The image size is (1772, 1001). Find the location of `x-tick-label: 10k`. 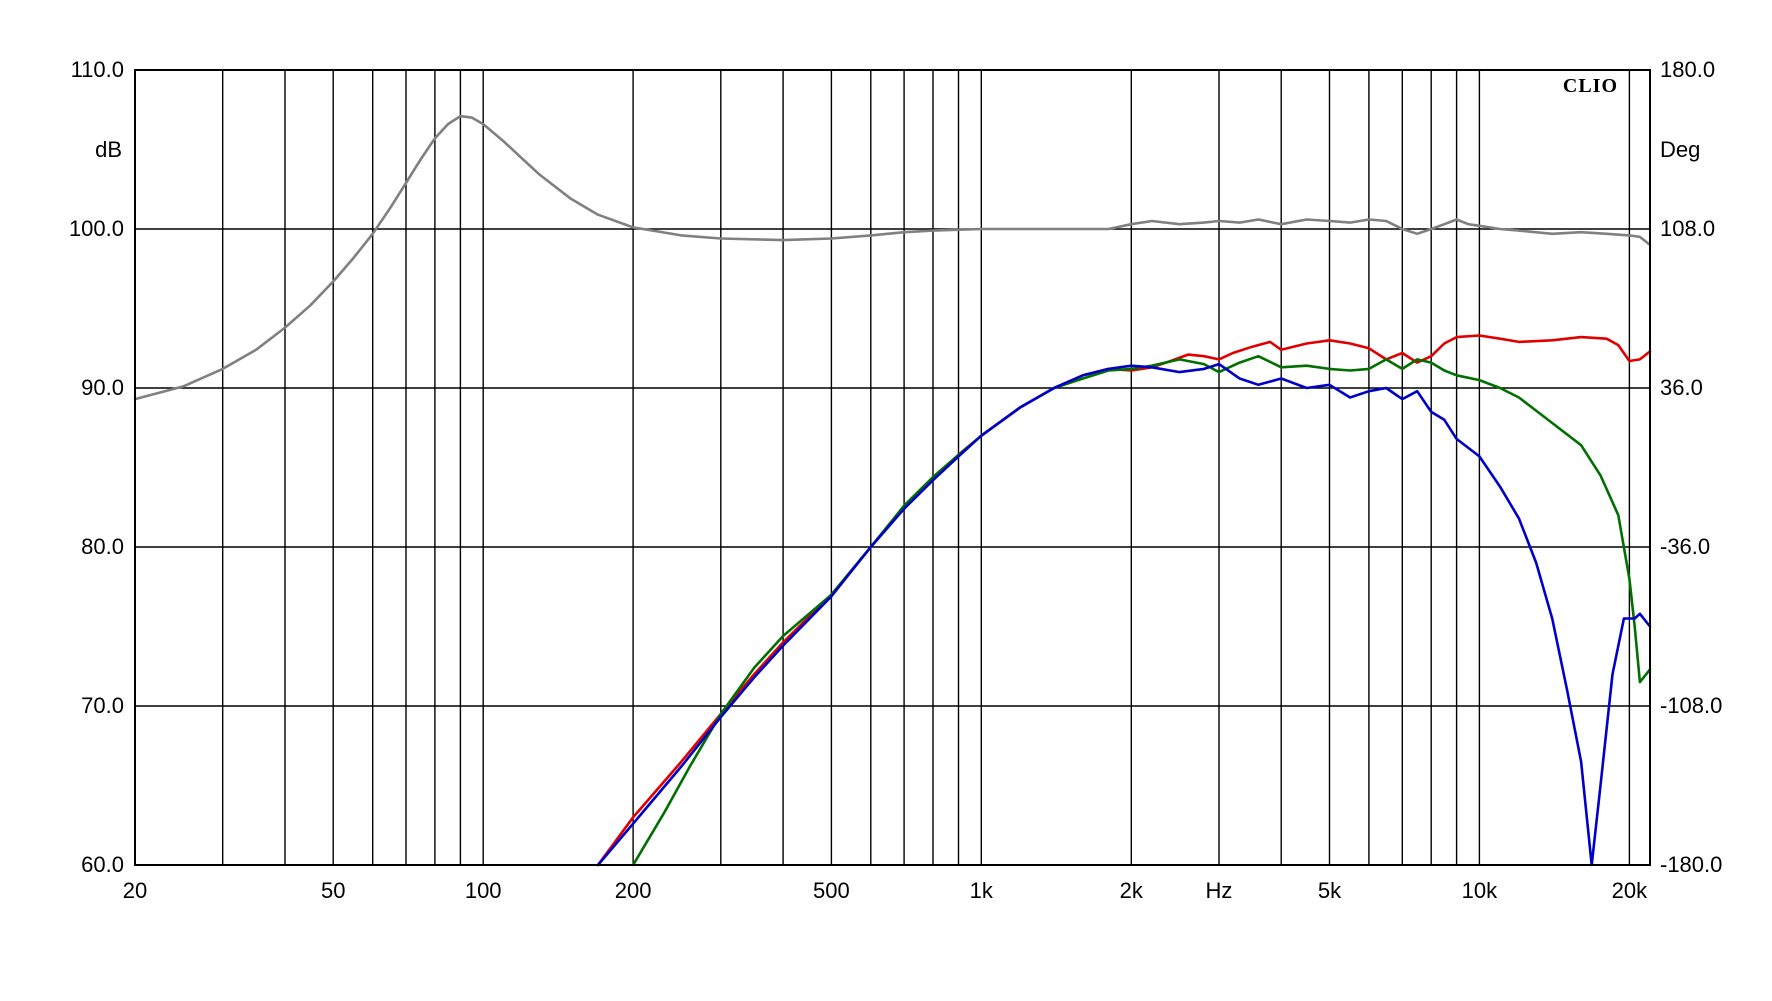

x-tick-label: 10k is located at coordinates (1480, 890).